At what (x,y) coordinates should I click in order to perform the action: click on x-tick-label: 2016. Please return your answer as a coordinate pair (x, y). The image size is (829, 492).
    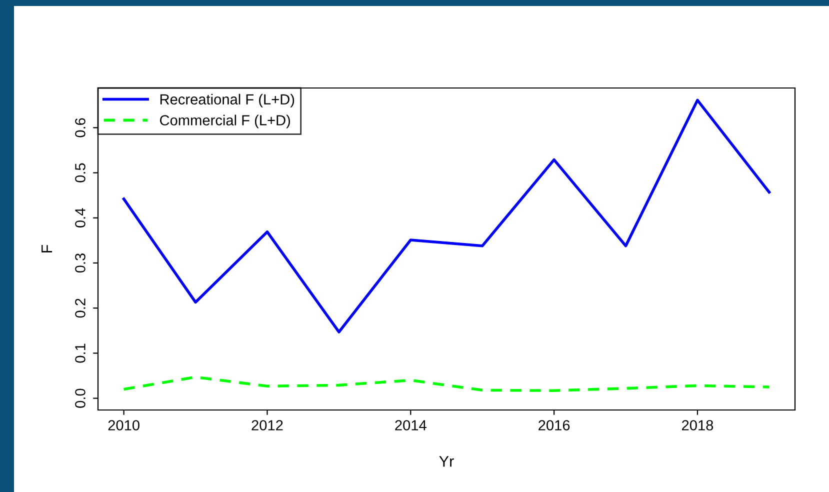
    Looking at the image, I should click on (554, 425).